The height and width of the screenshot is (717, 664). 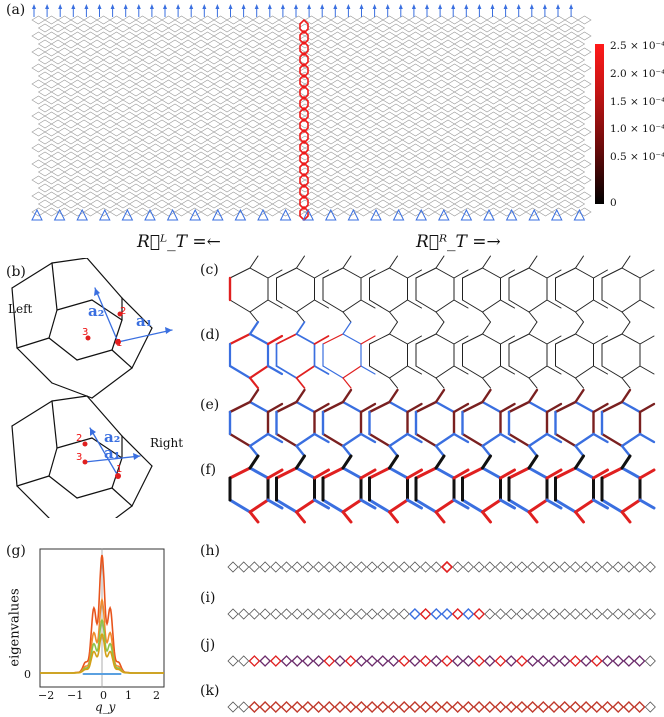 I want to click on colorbar-tick-2: 2.0 × 10⁻⁴, so click(x=637, y=74).